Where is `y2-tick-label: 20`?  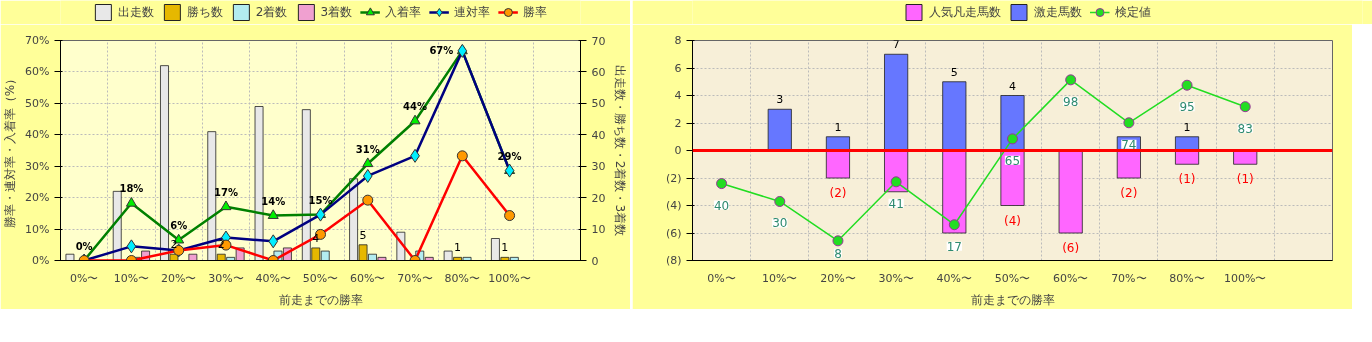
y2-tick-label: 20 is located at coordinates (598, 198).